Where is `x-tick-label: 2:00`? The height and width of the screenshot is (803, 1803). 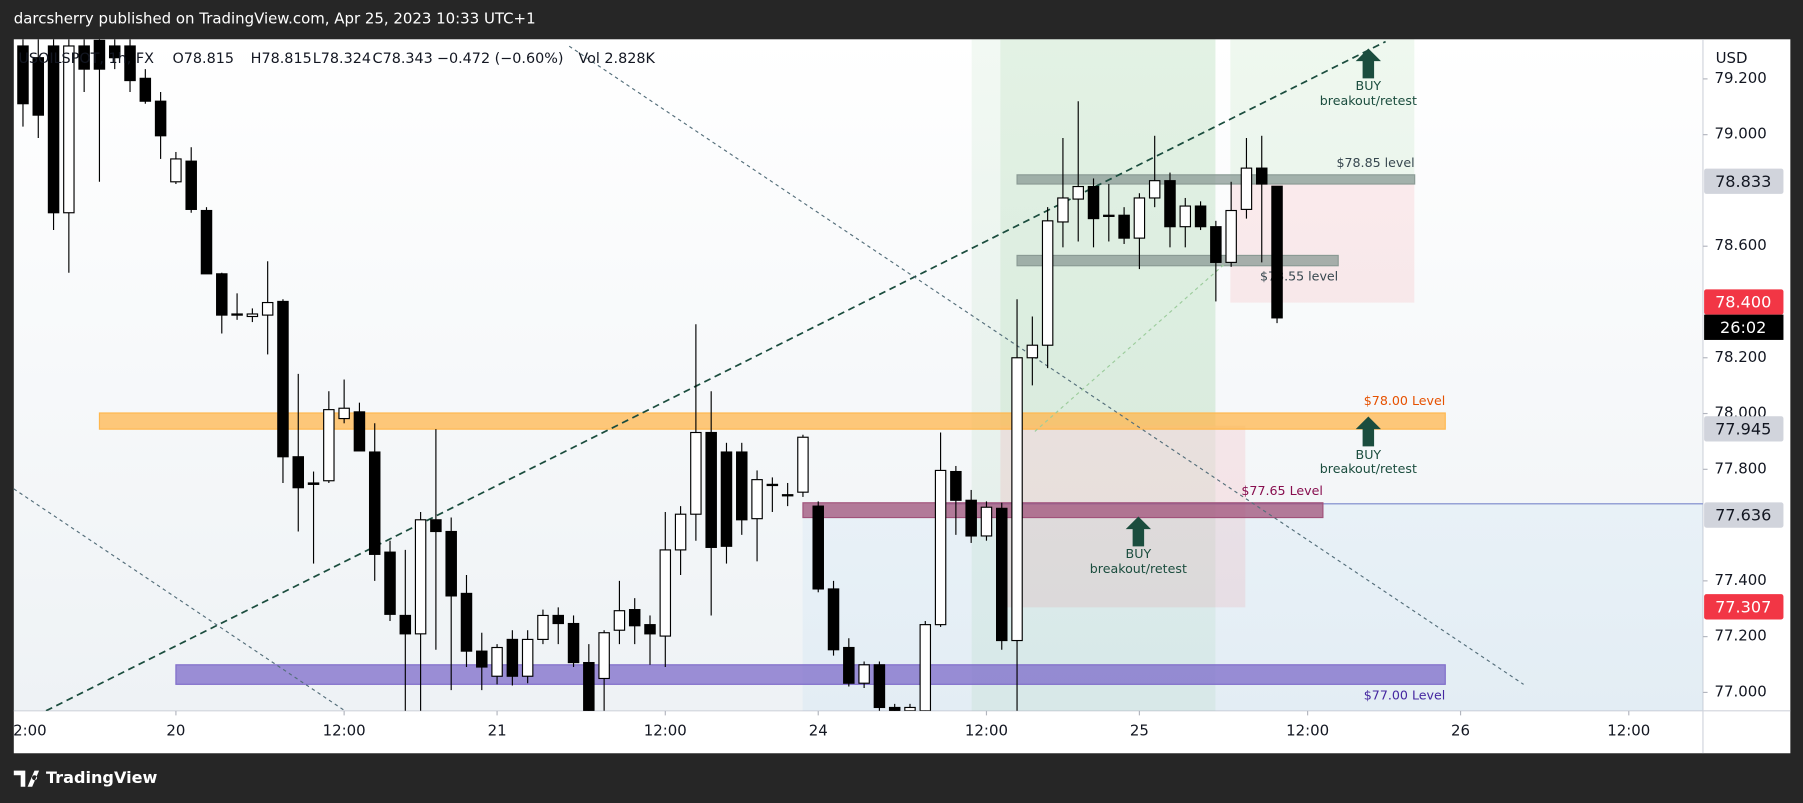 x-tick-label: 2:00 is located at coordinates (30, 731).